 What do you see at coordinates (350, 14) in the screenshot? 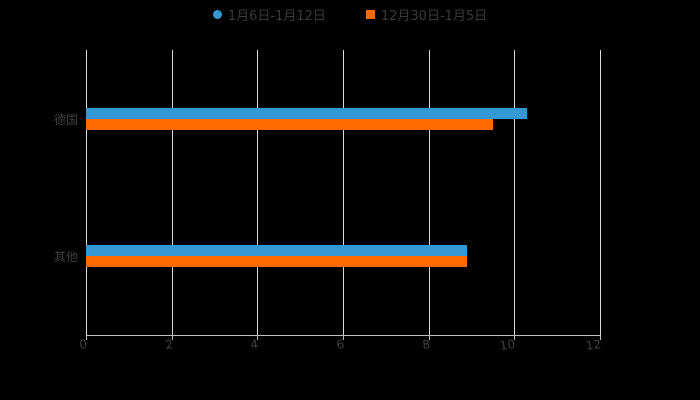
I see `chart-legend: 1月6日-1月12日 12月30日-1月5日` at bounding box center [350, 14].